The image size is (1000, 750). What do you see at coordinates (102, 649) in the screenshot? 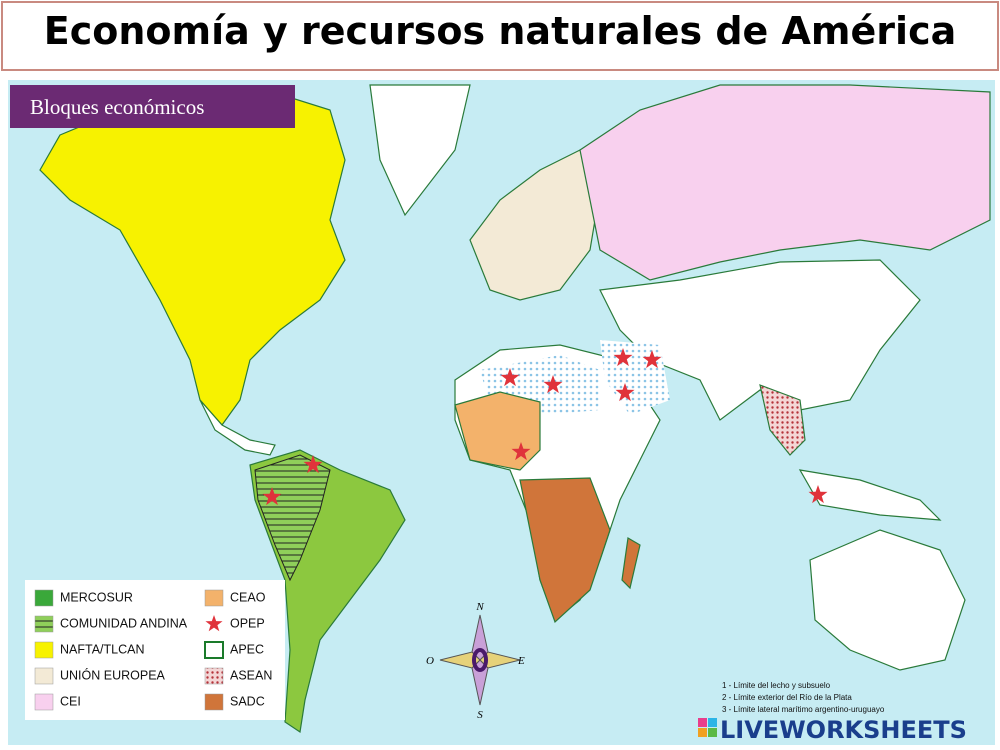
I see `legend-label: NAFTA/TLCAN` at bounding box center [102, 649].